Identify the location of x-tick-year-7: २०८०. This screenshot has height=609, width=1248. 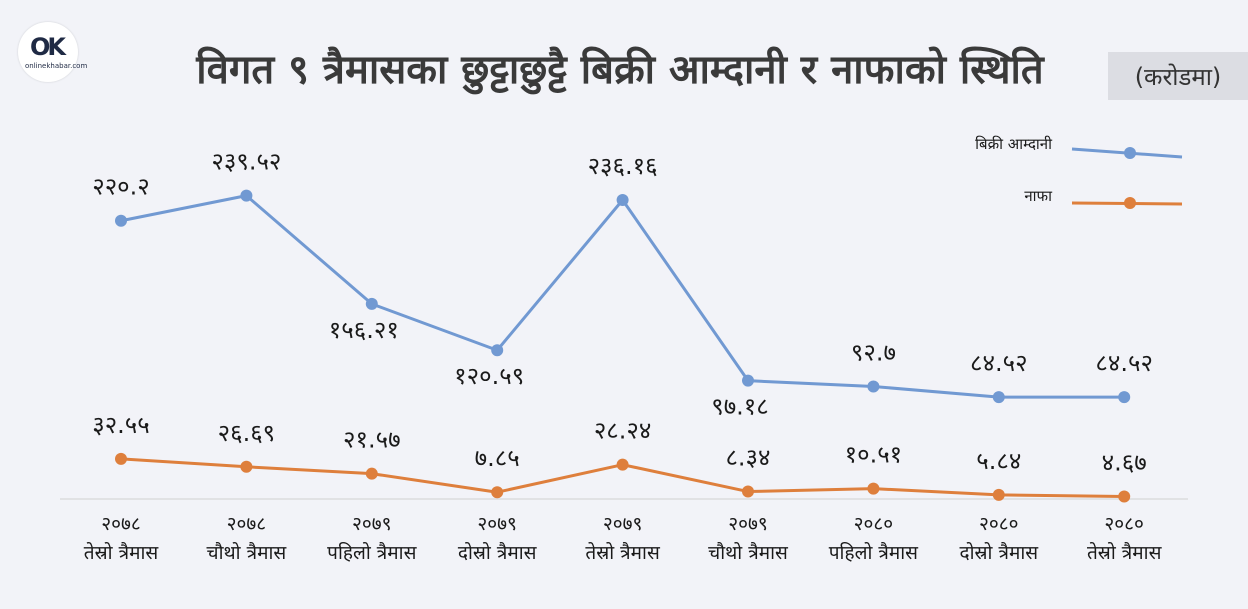
(999, 524).